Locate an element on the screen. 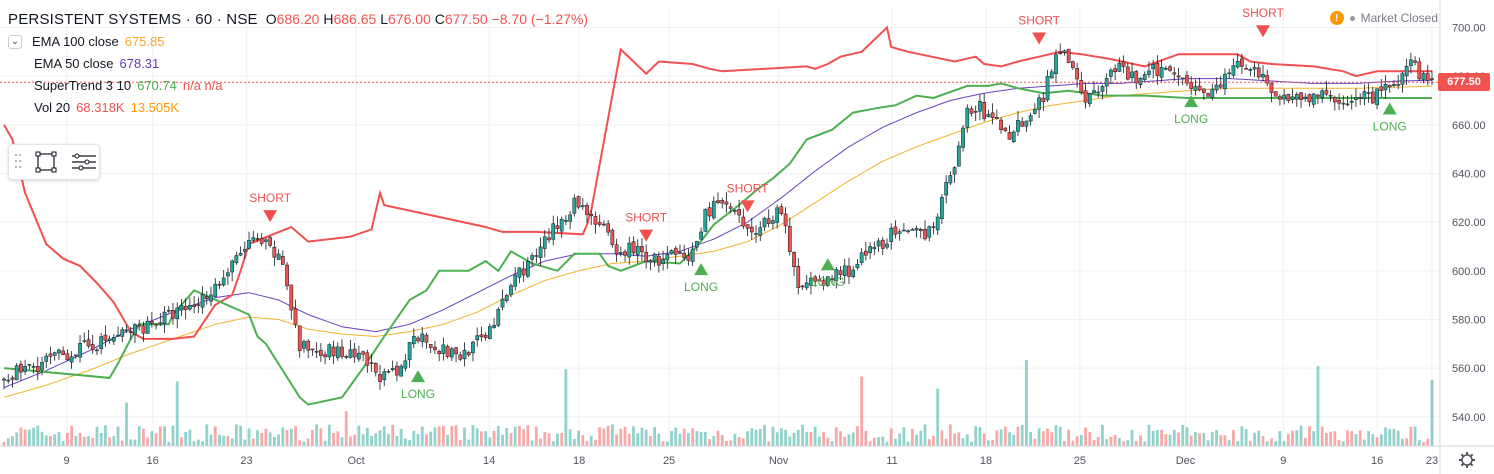 Image resolution: width=1494 pixels, height=474 pixels. drag-handle-icon is located at coordinates (18, 162).